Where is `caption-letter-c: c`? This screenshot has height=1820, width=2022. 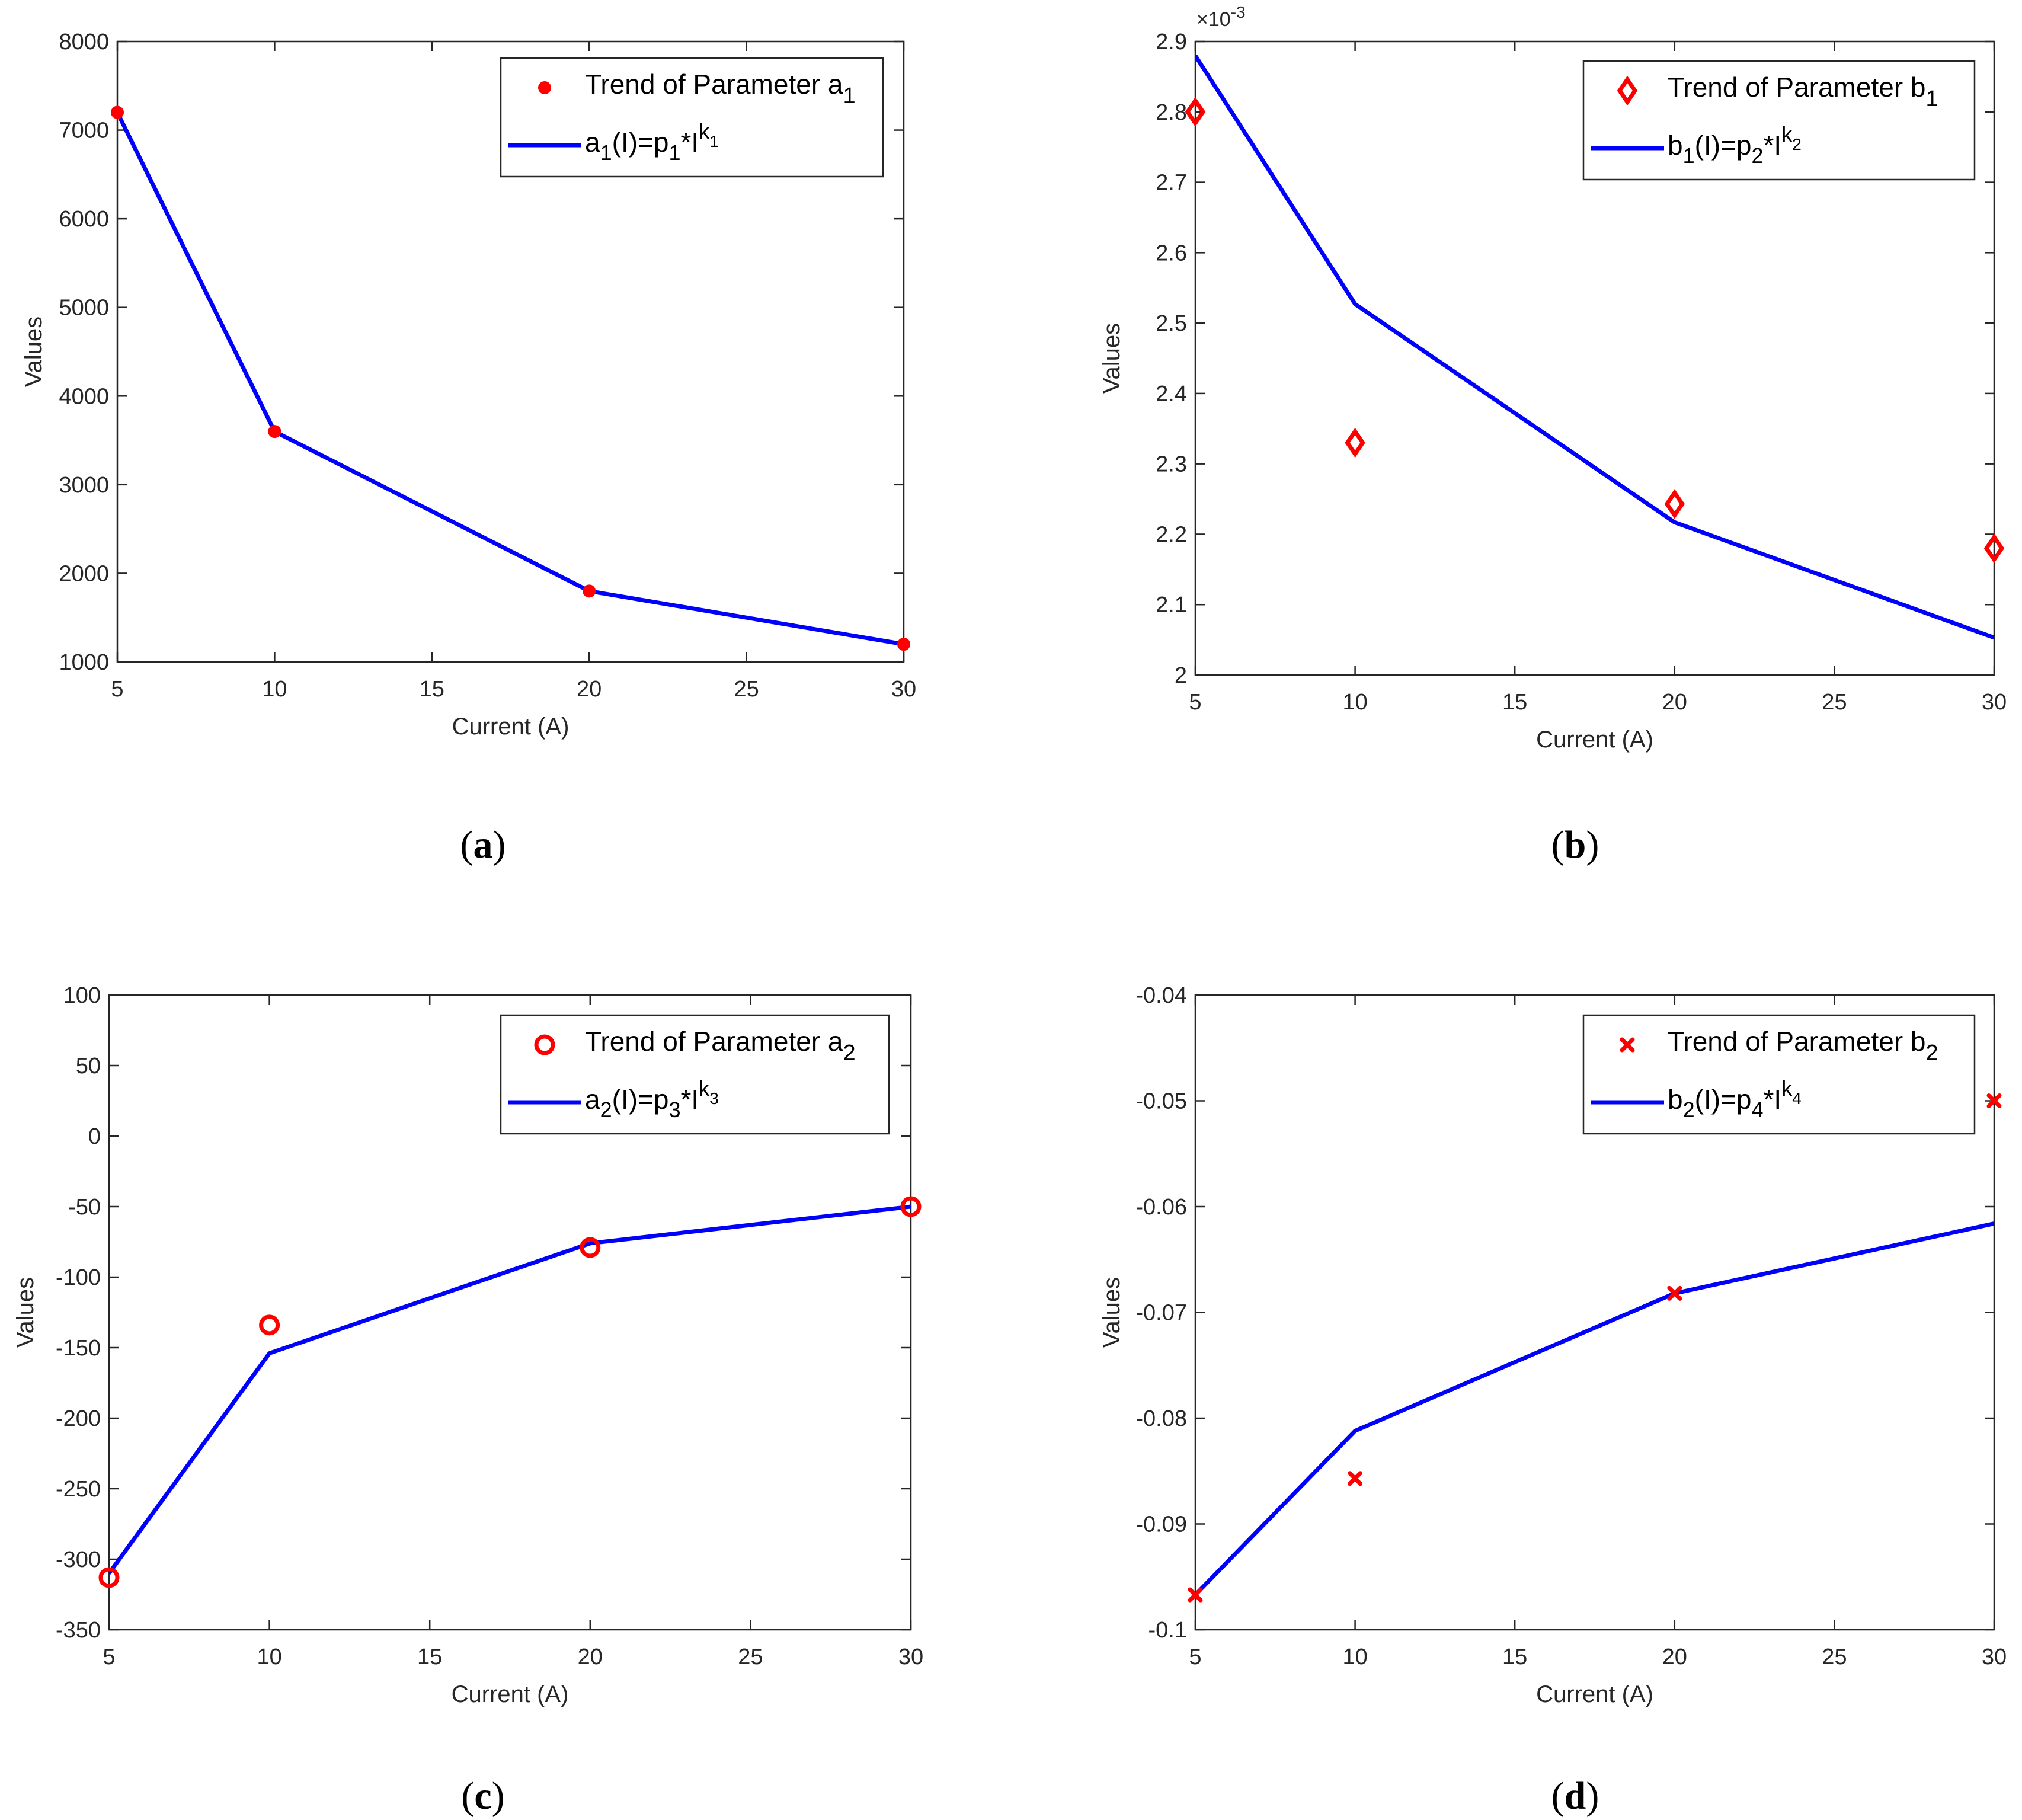
caption-letter-c: c is located at coordinates (482, 1796).